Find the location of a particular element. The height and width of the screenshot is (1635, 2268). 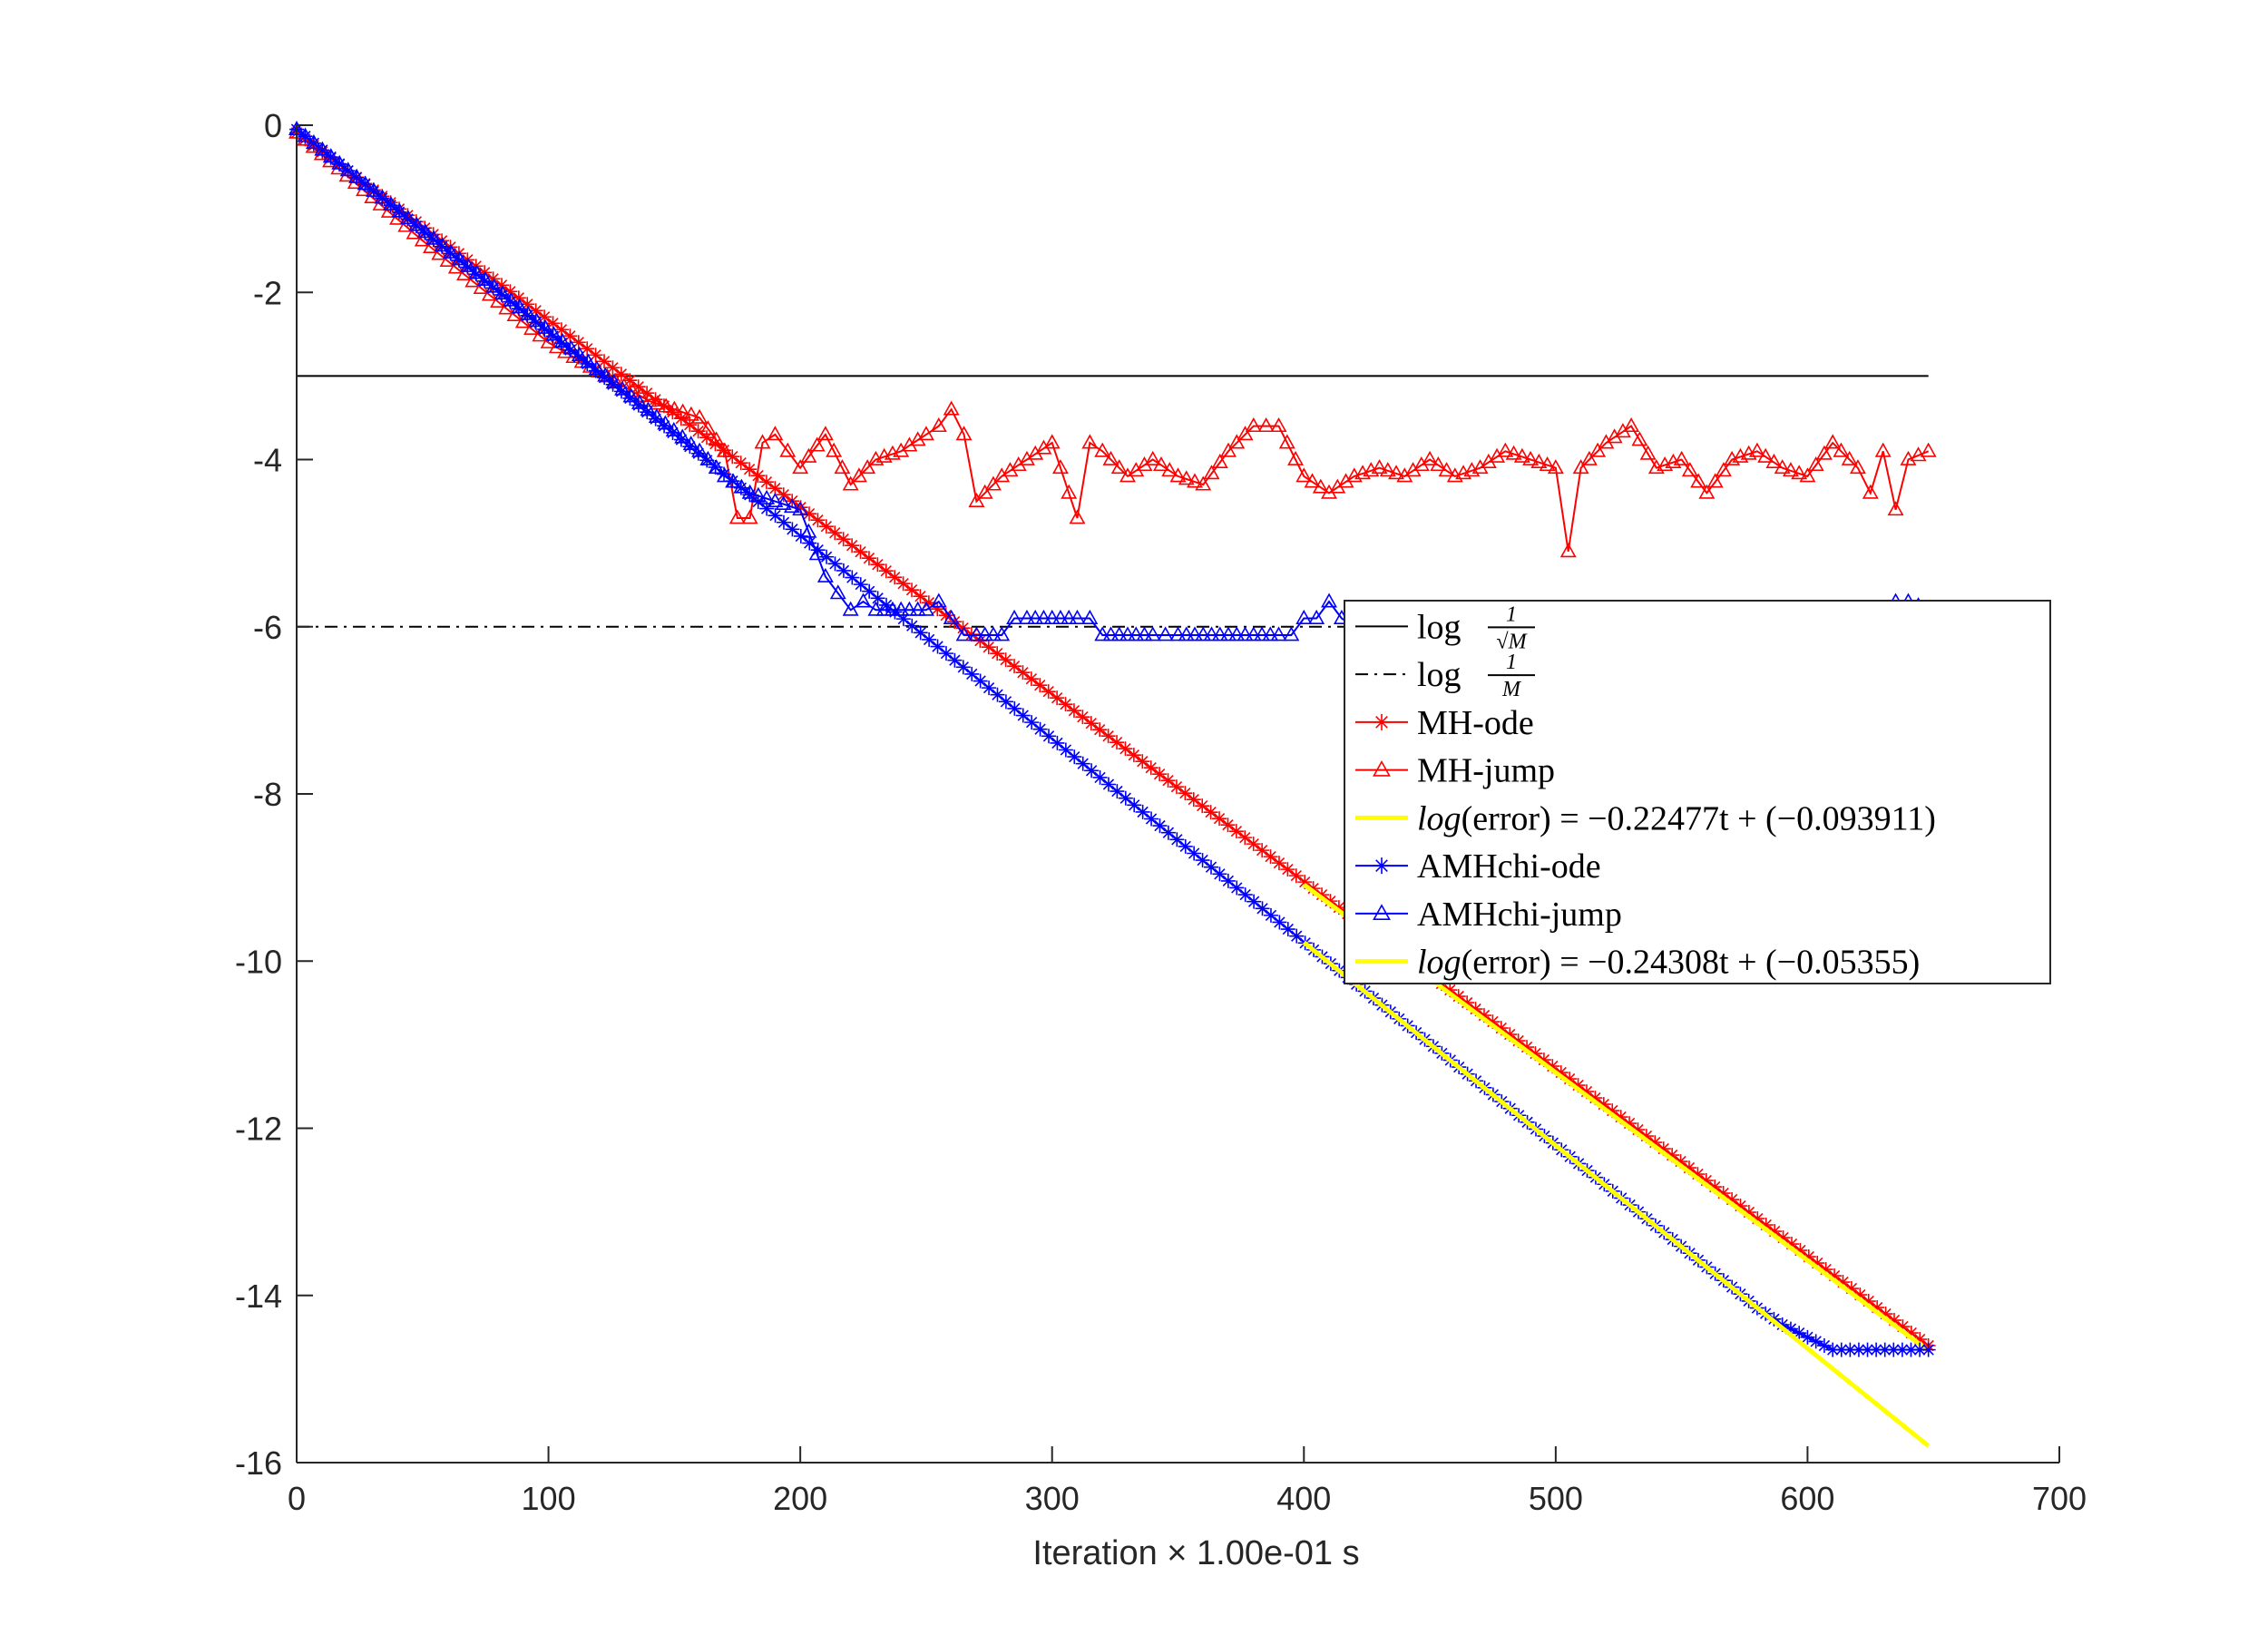

y-tick-label: 0 is located at coordinates (273, 125).